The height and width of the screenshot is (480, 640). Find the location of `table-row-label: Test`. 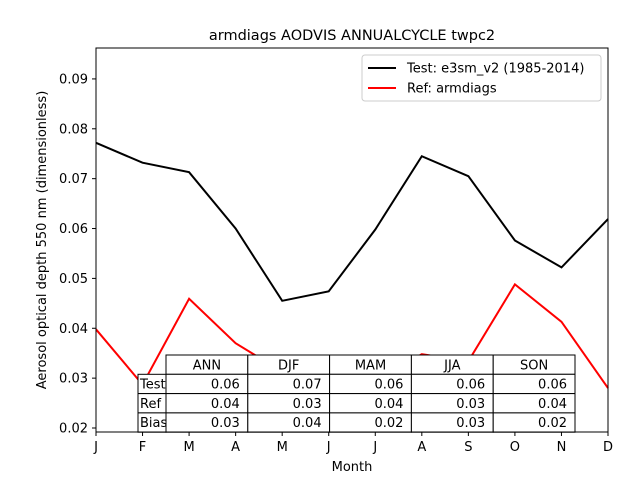

table-row-label: Test is located at coordinates (152, 385).